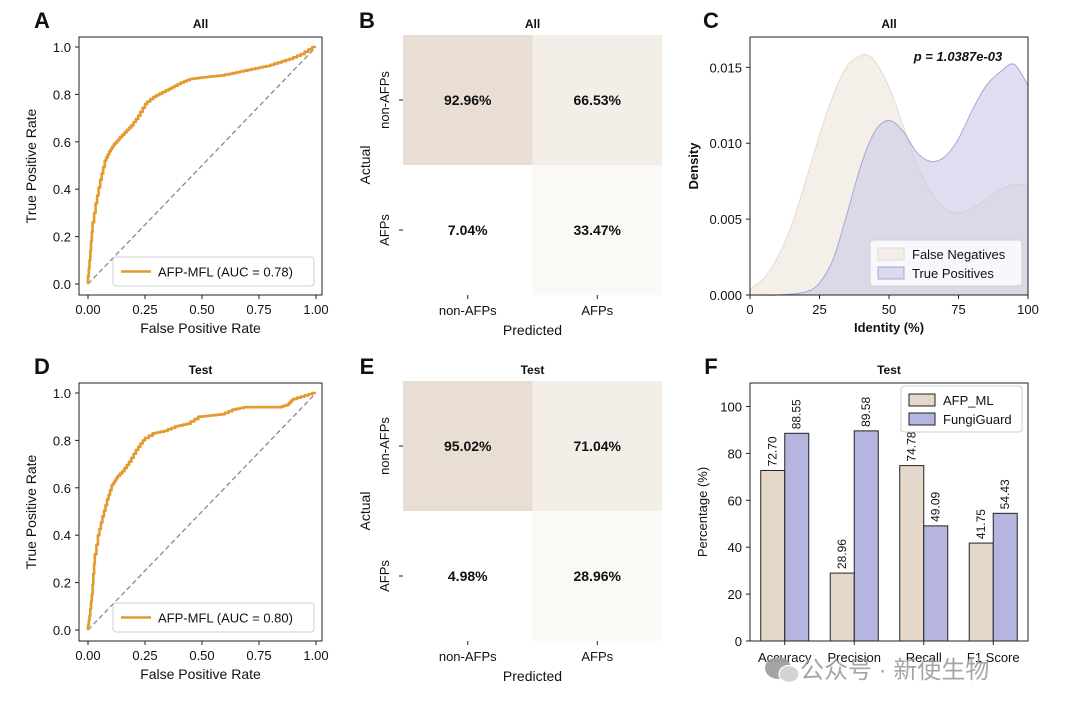 The width and height of the screenshot is (1080, 711). I want to click on y-tick-label: 40, so click(735, 547).